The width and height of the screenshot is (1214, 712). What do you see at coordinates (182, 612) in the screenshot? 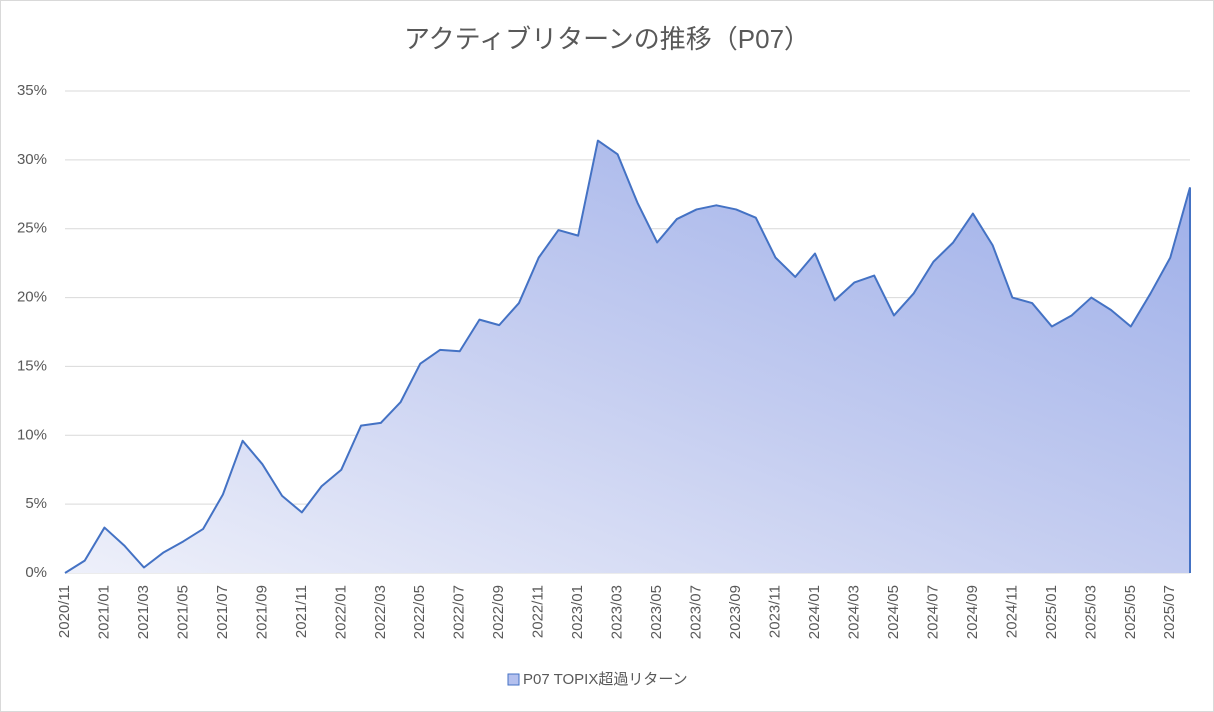
I see `x-tick-label: 2021/05` at bounding box center [182, 612].